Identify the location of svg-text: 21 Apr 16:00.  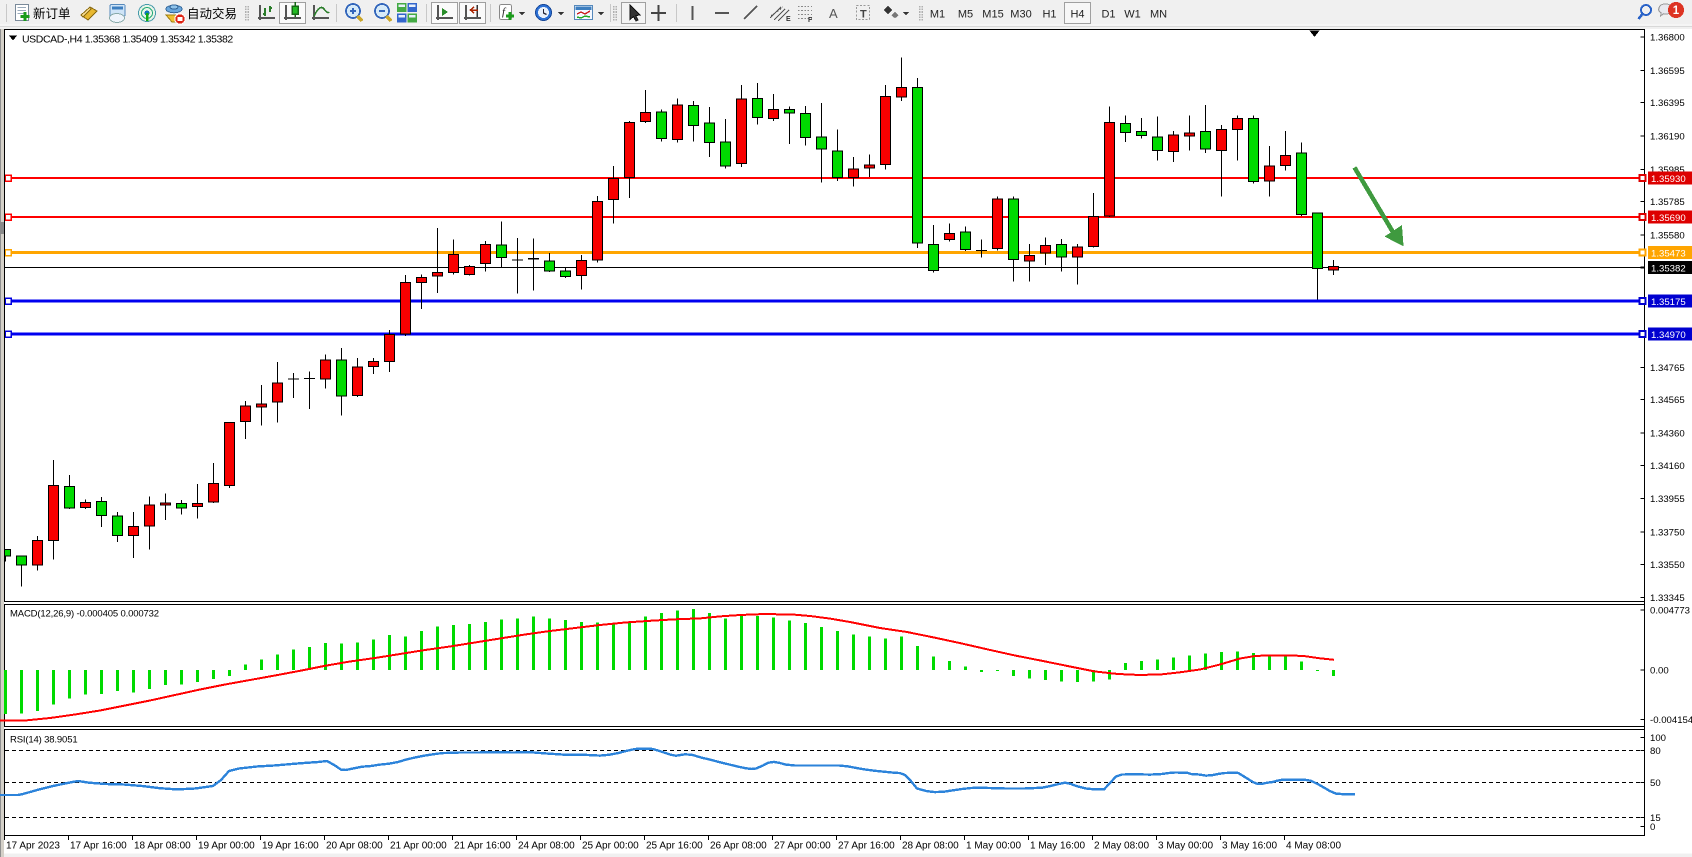
(482, 846).